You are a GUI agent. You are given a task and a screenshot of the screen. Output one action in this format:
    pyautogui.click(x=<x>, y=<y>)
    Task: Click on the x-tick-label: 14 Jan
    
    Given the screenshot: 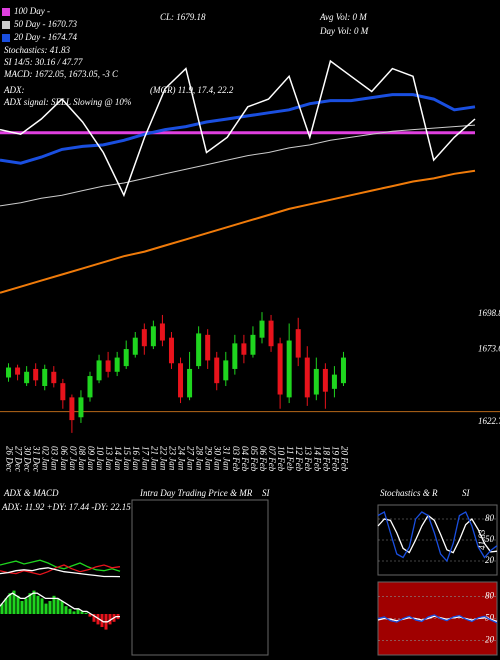 What is the action you would take?
    pyautogui.click(x=118, y=458)
    